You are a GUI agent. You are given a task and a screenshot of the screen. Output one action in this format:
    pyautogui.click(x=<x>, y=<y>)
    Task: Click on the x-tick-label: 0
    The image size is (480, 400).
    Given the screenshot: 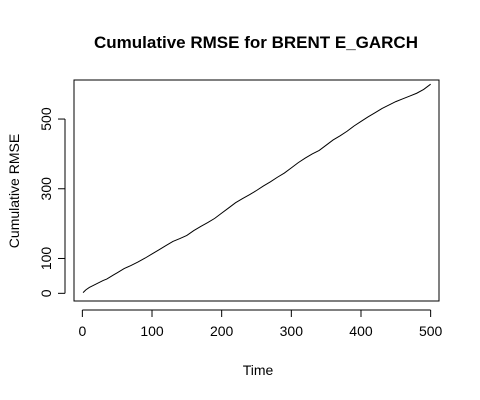 What is the action you would take?
    pyautogui.click(x=82, y=331)
    